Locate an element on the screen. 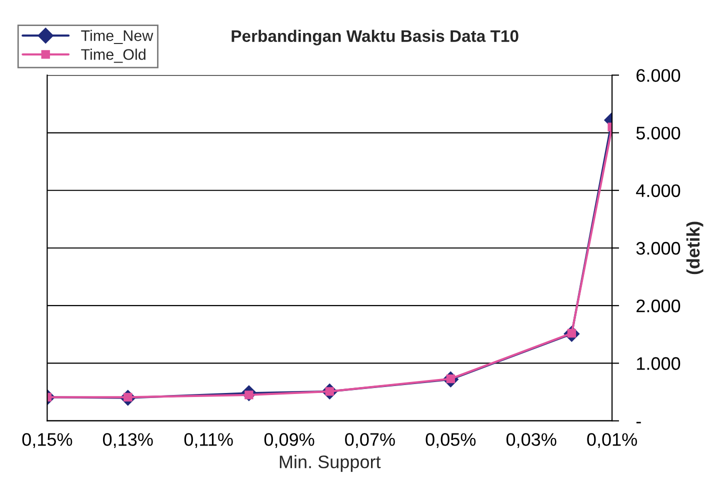 The image size is (715, 501). x-tick-label: 0,11% is located at coordinates (208, 440).